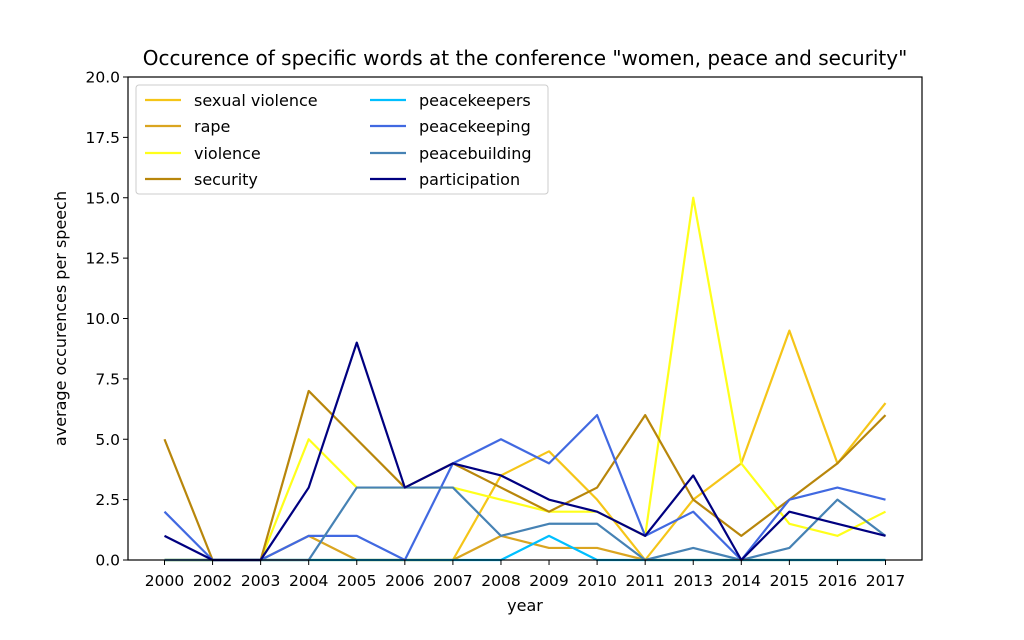 The width and height of the screenshot is (1024, 640). Describe the element at coordinates (525, 605) in the screenshot. I see `x-axis-label: year` at that location.